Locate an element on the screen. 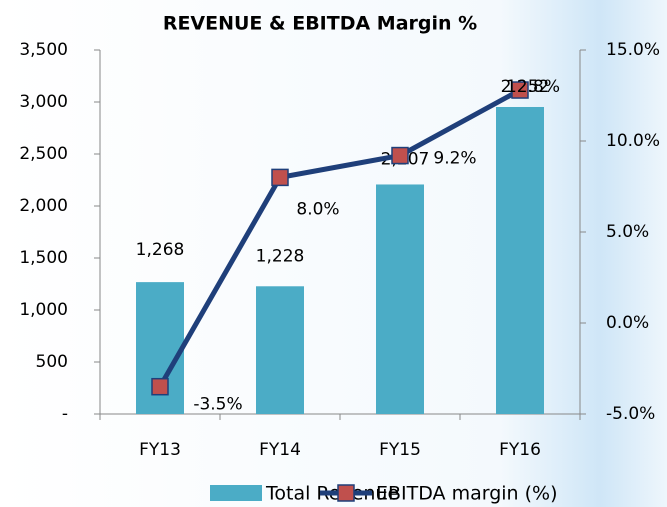 Image resolution: width=667 pixels, height=507 pixels. y-tick-label: 3,000 is located at coordinates (43, 102).